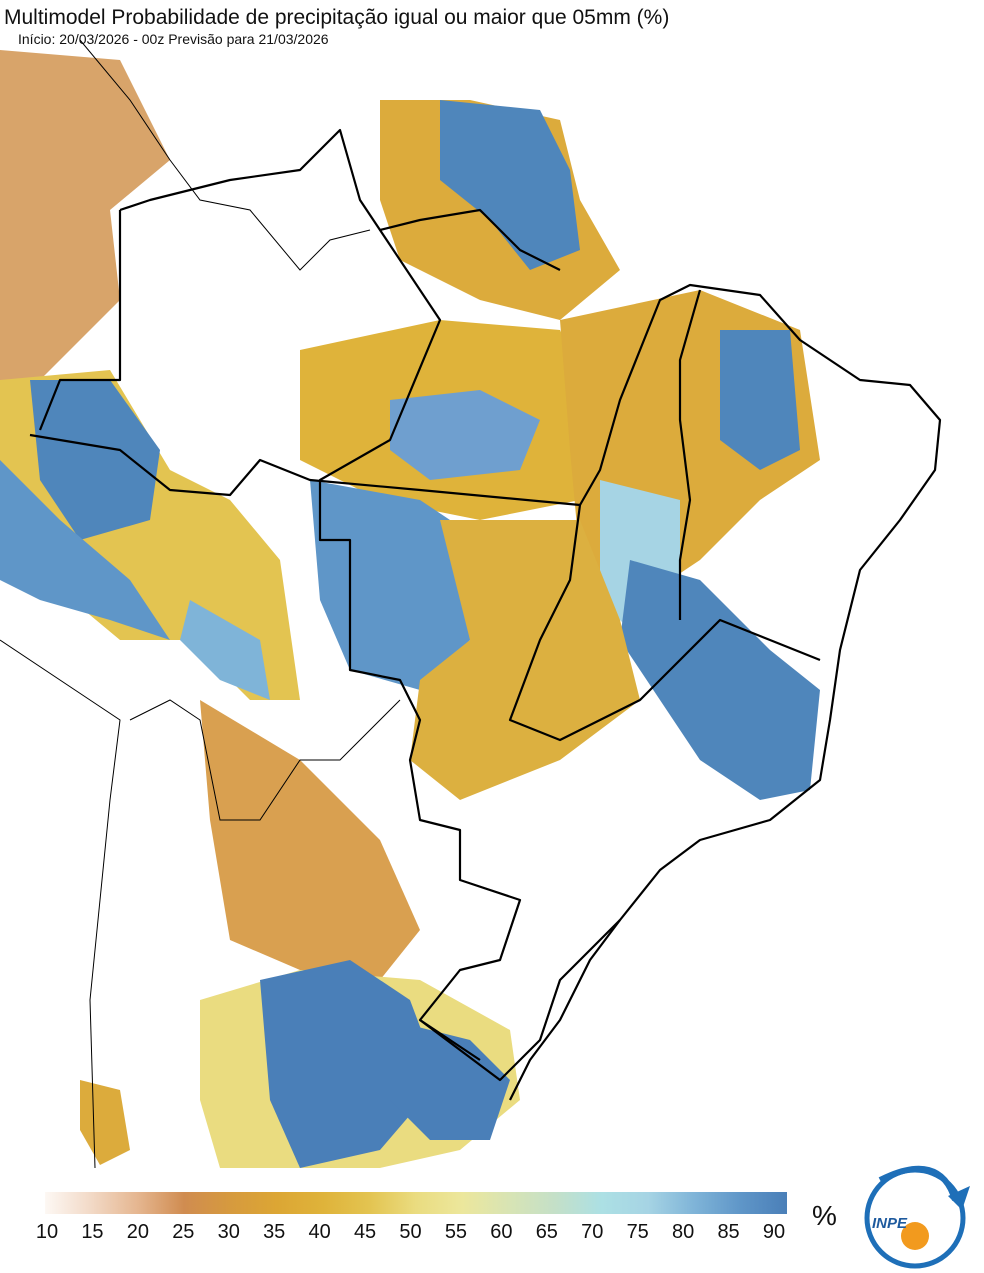 Image resolution: width=984 pixels, height=1273 pixels. What do you see at coordinates (774, 1232) in the screenshot?
I see `colorbar-tick-label: 90` at bounding box center [774, 1232].